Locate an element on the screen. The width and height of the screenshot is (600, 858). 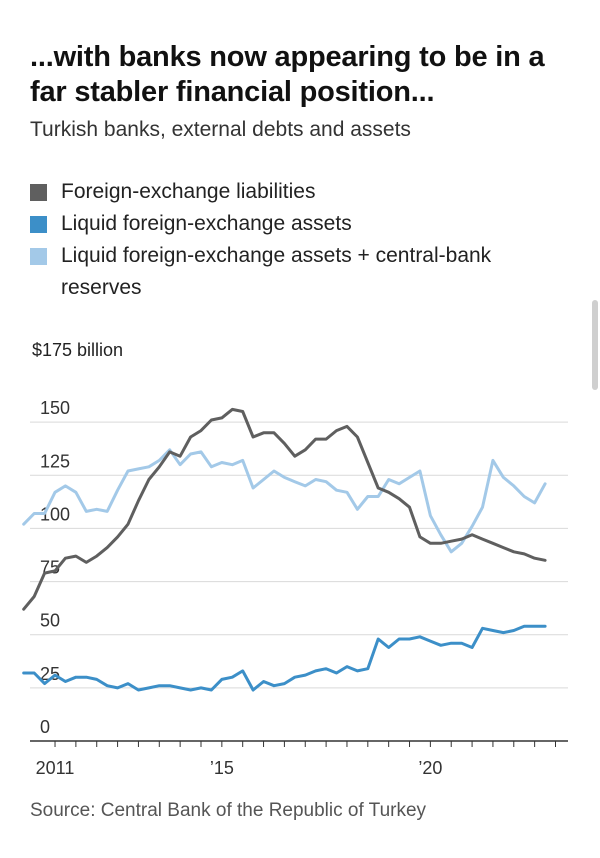
series-line-liquid-assets is located at coordinates (284, 658).